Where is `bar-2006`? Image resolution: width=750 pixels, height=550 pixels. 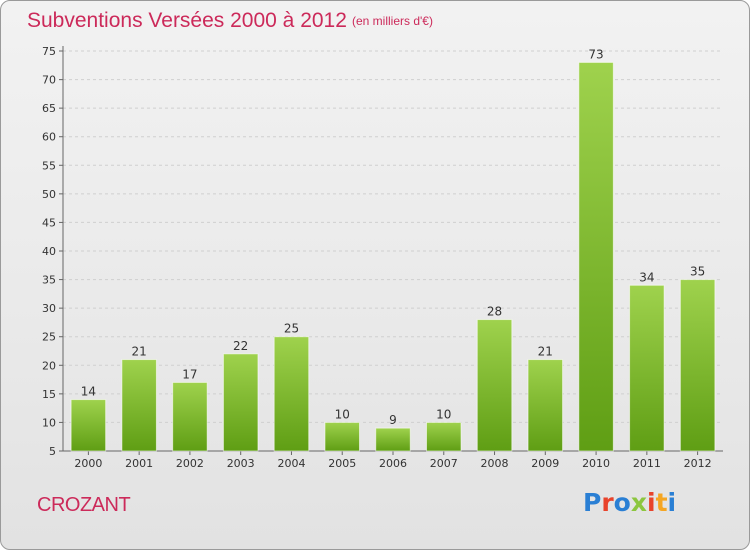 bar-2006 is located at coordinates (393, 439).